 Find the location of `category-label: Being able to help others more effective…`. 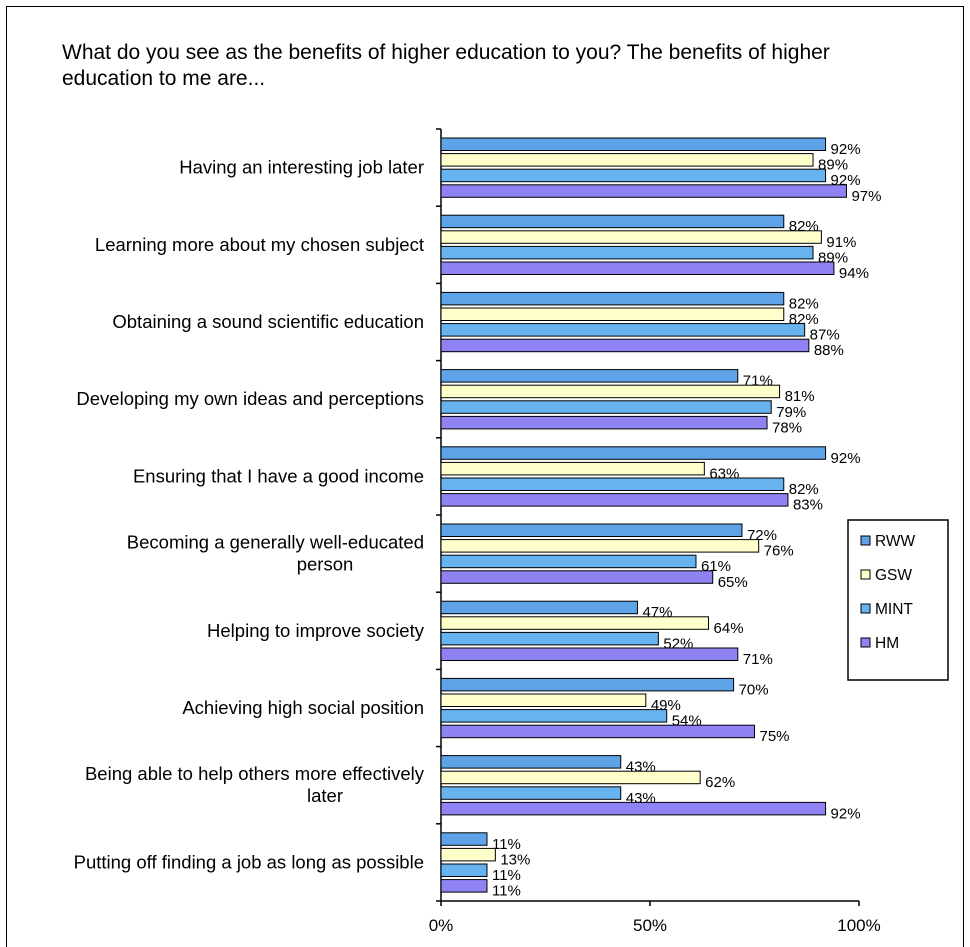

category-label: Being able to help others more effective… is located at coordinates (255, 784).